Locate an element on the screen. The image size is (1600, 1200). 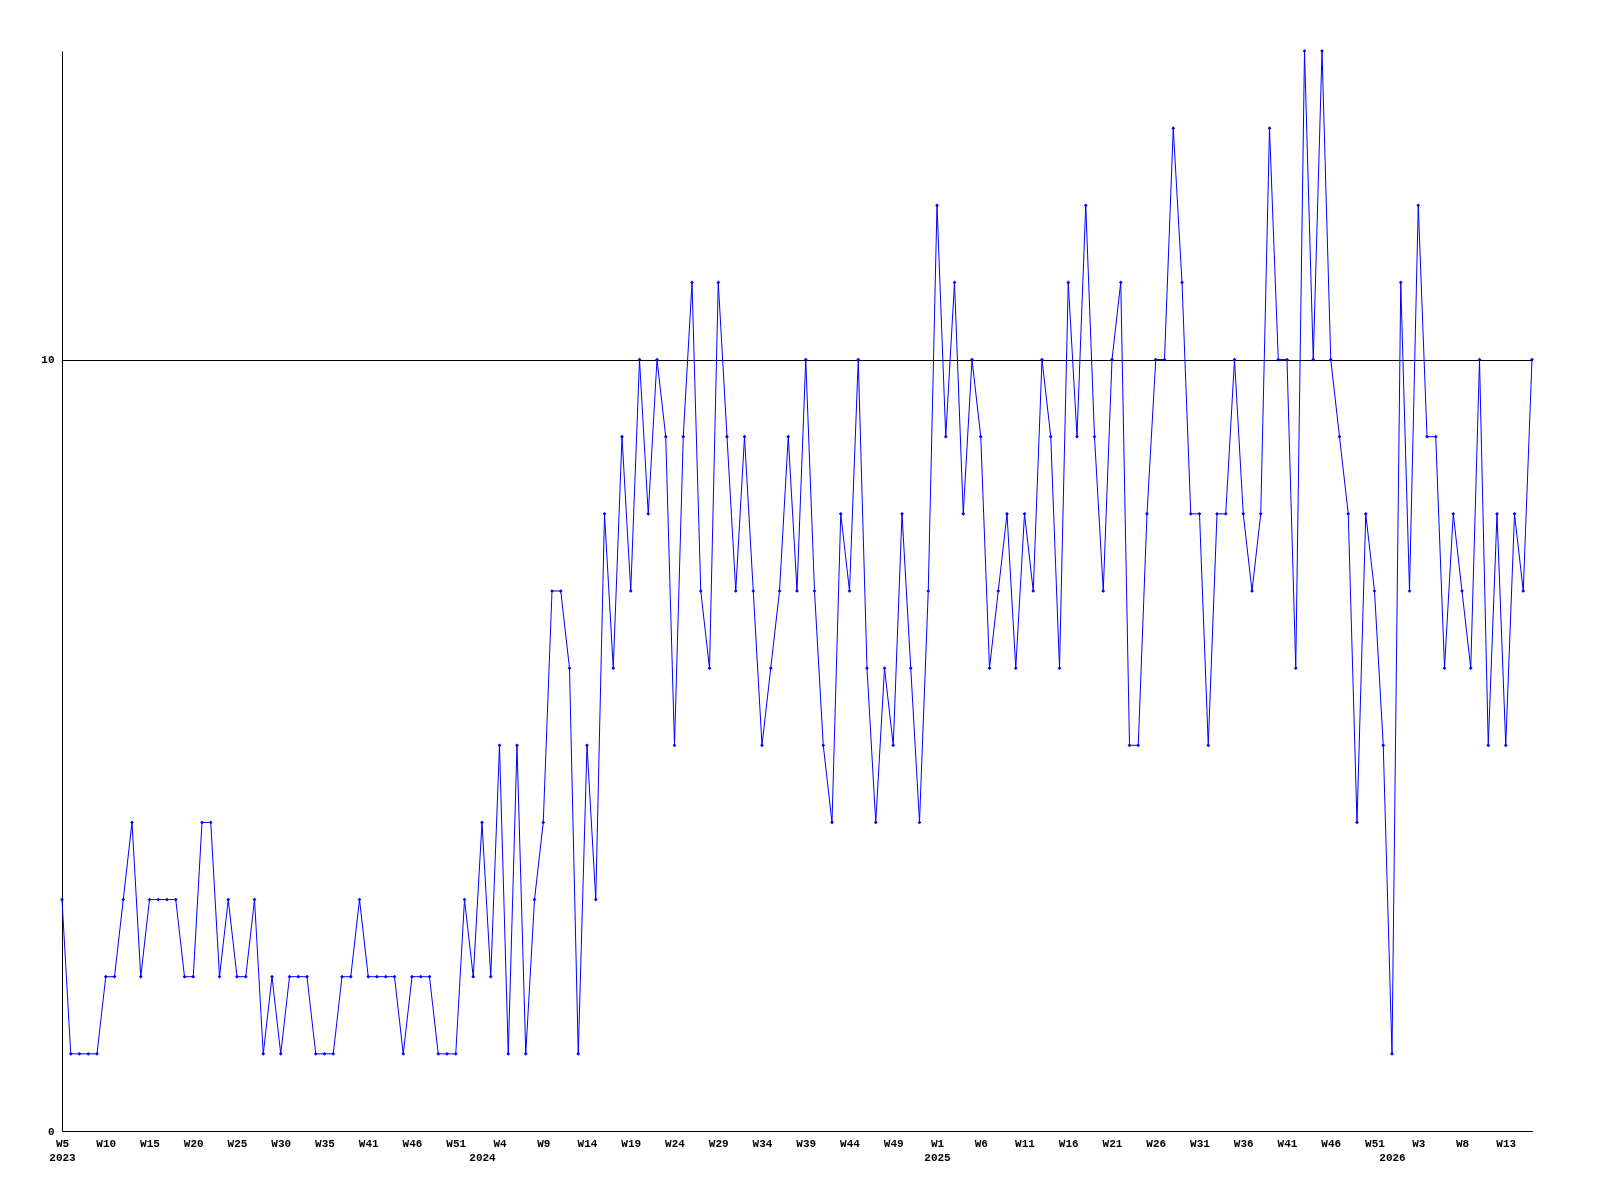
x-tick-label: W10 is located at coordinates (106, 1143).